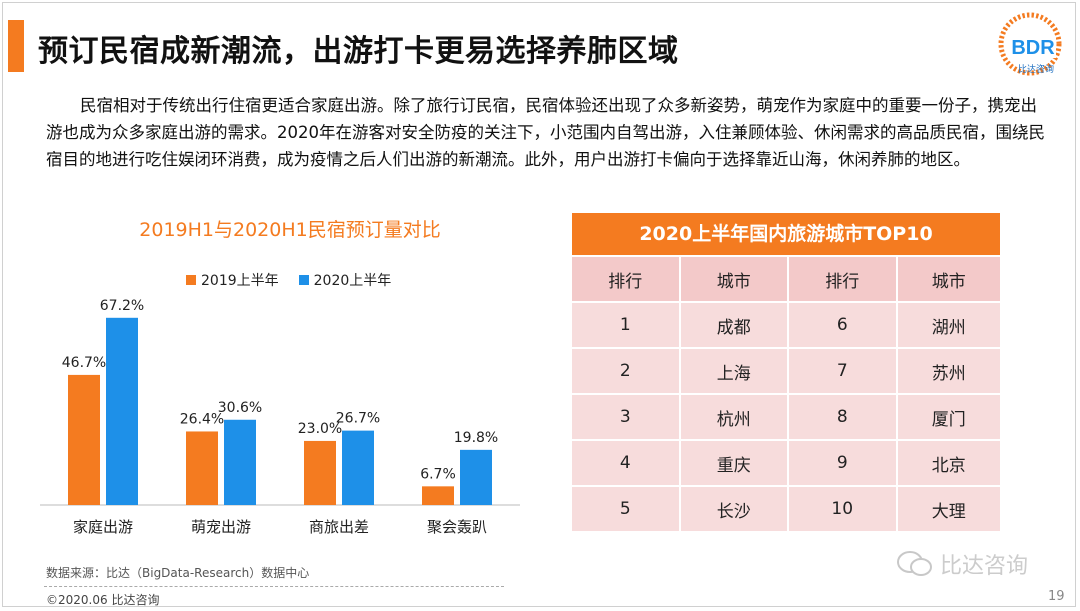 This screenshot has width=1080, height=611. I want to click on chart-legend: 2019上半年 2020上半年, so click(288, 280).